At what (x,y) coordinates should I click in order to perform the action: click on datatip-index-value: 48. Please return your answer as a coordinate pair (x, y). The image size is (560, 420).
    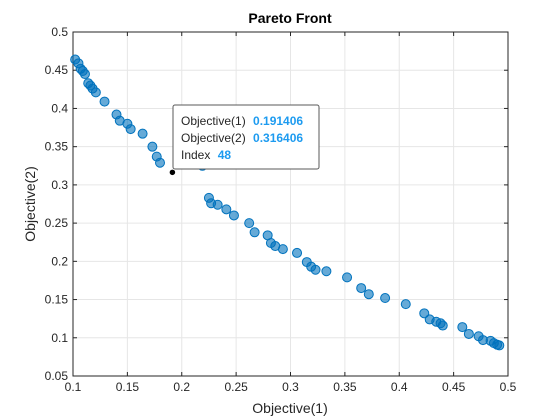
    Looking at the image, I should click on (225, 155).